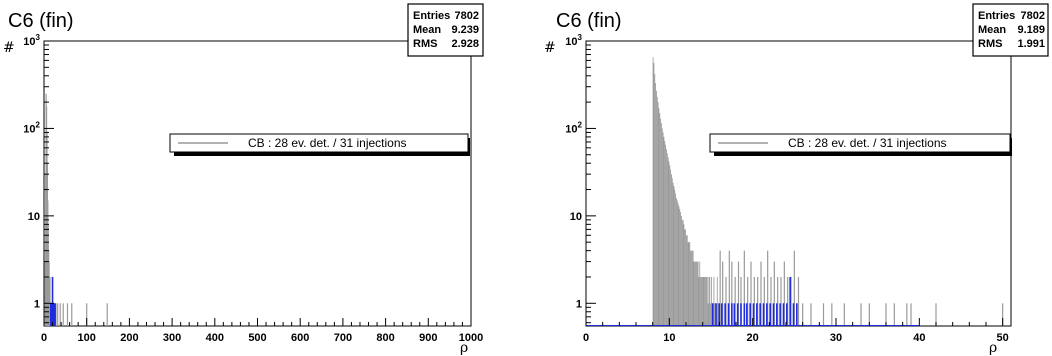  What do you see at coordinates (34, 217) in the screenshot?
I see `y-tick-label: 10` at bounding box center [34, 217].